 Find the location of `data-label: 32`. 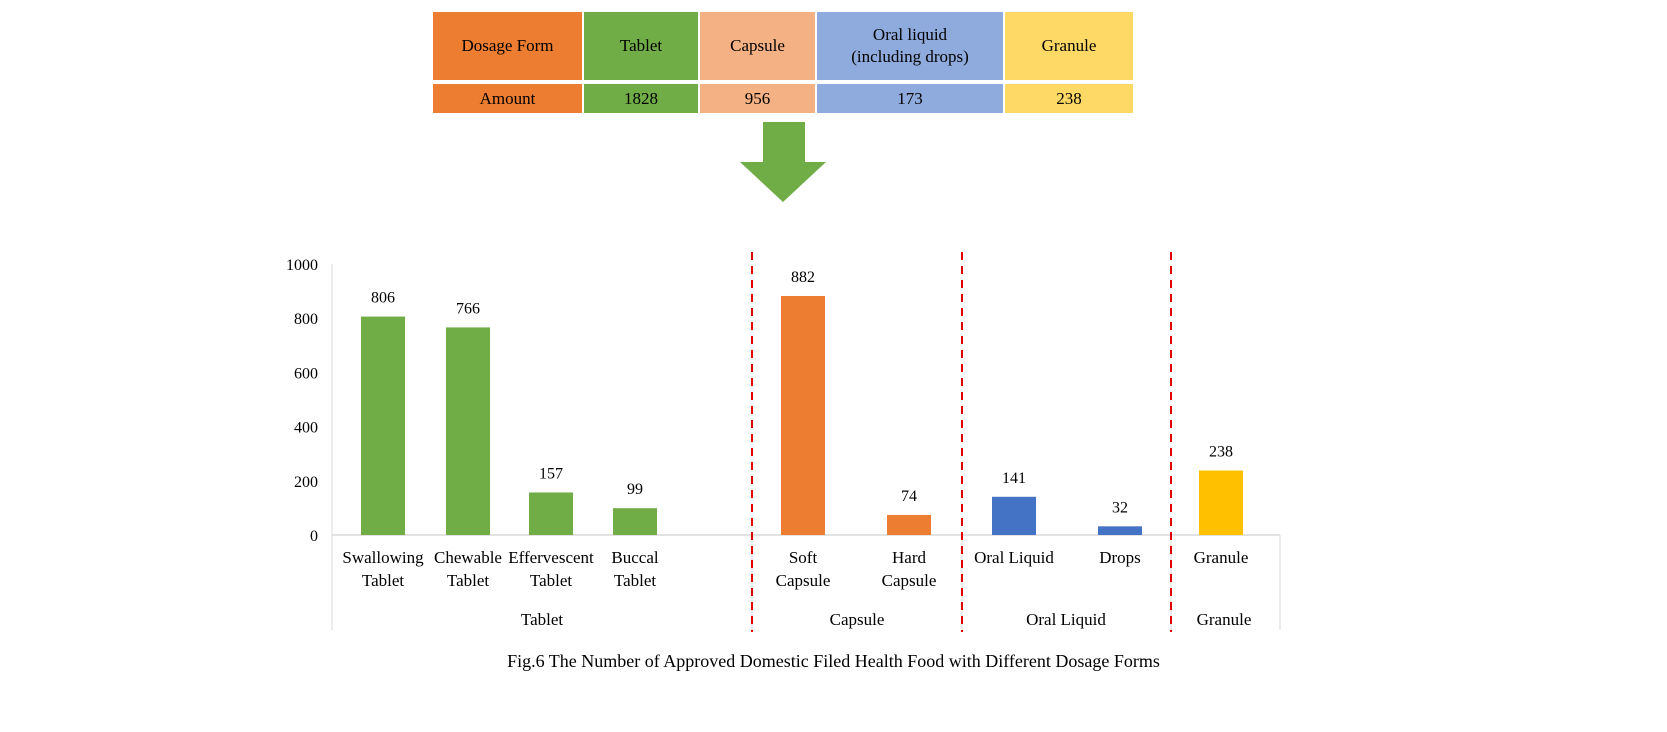

data-label: 32 is located at coordinates (1120, 507).